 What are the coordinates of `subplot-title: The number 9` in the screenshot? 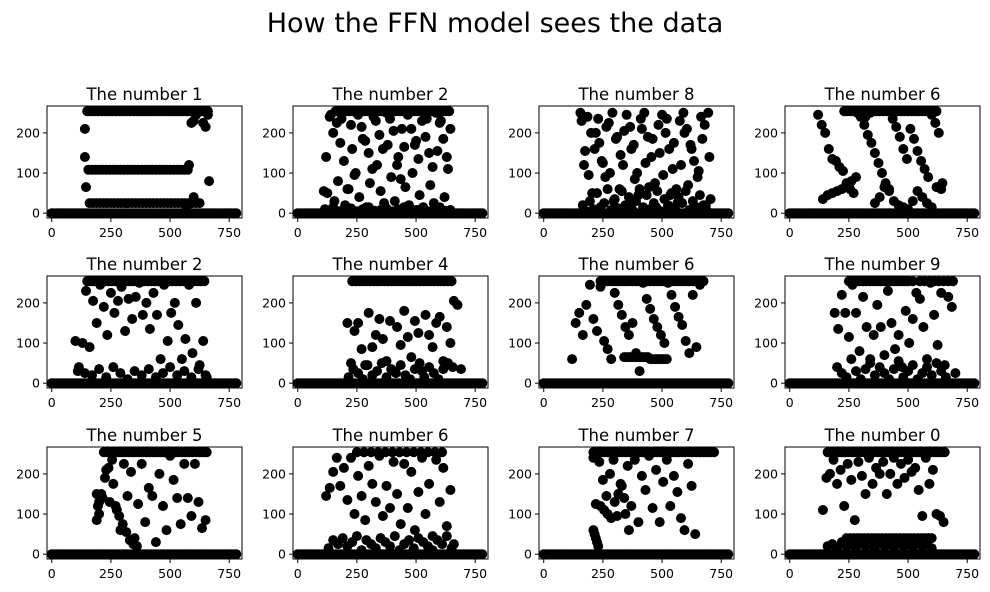 It's located at (881, 264).